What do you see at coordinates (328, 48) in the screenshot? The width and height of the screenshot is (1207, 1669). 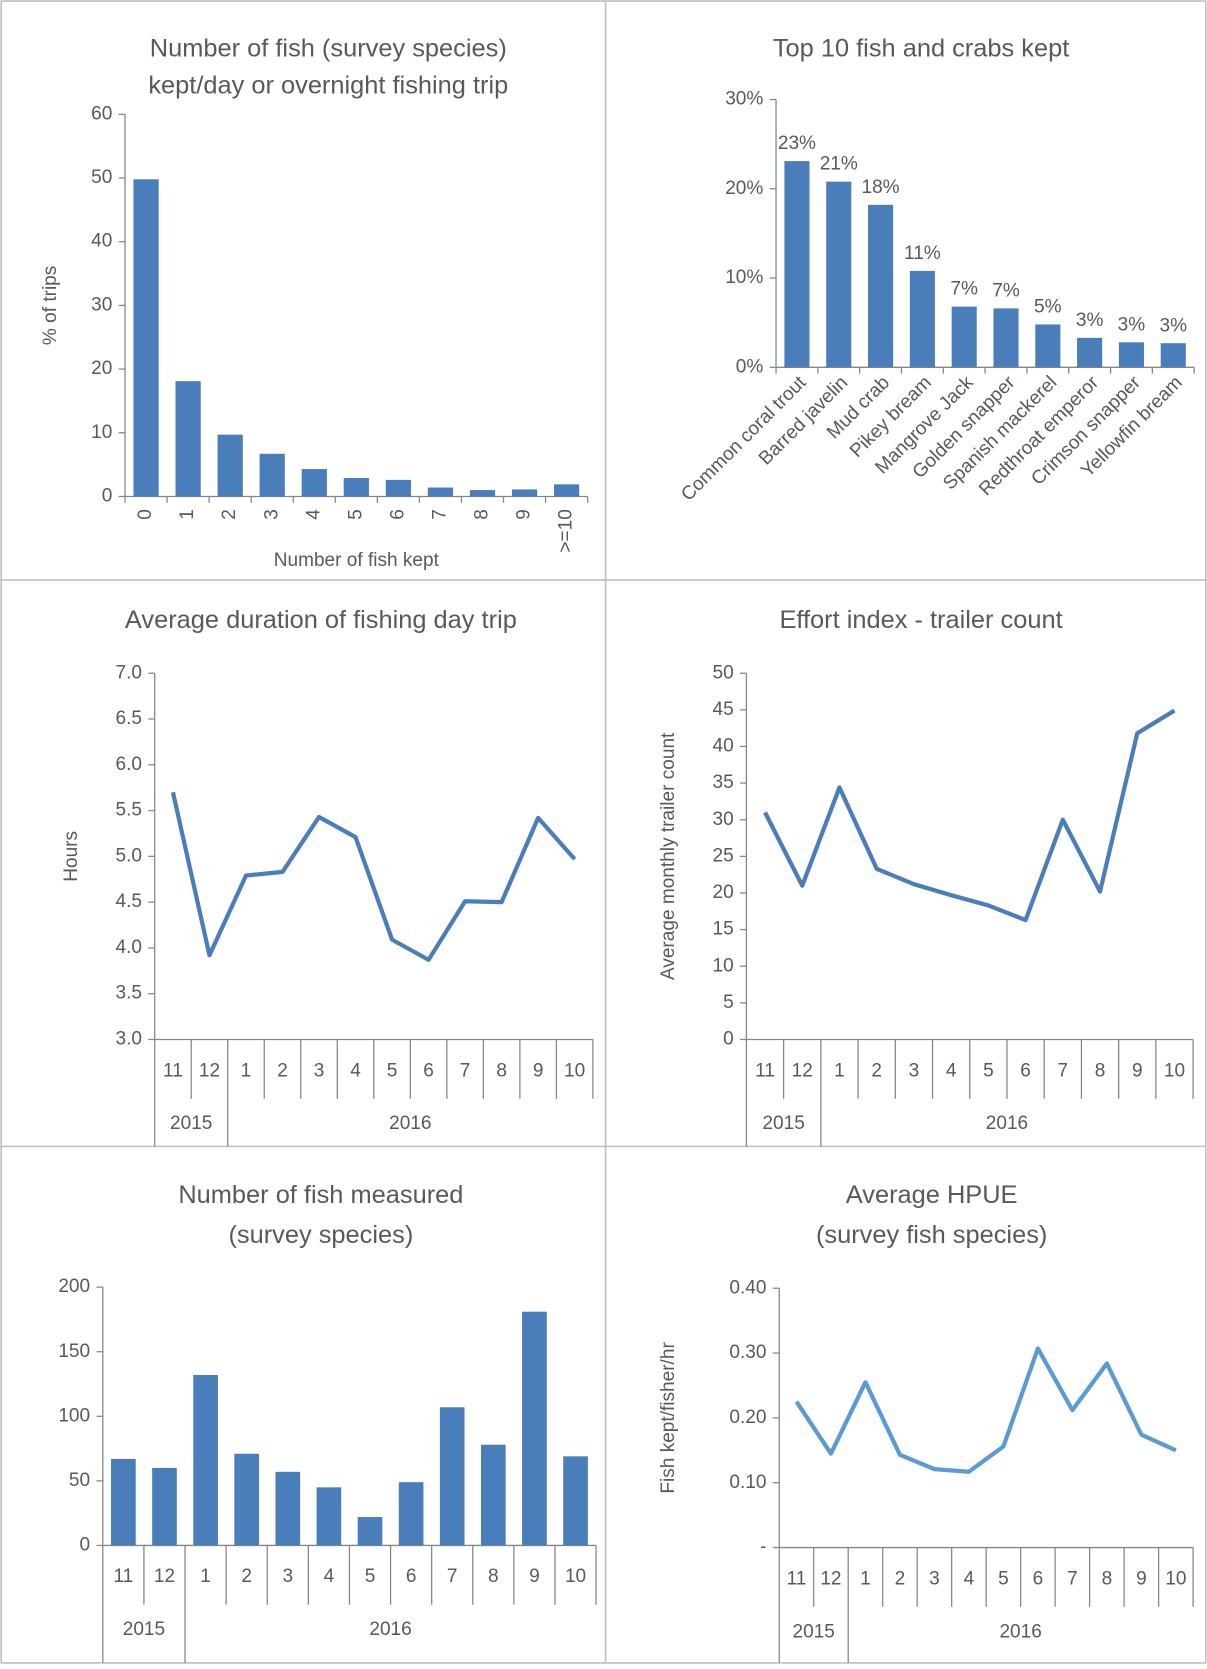 I see `chart-title: Number of fish (survey species)` at bounding box center [328, 48].